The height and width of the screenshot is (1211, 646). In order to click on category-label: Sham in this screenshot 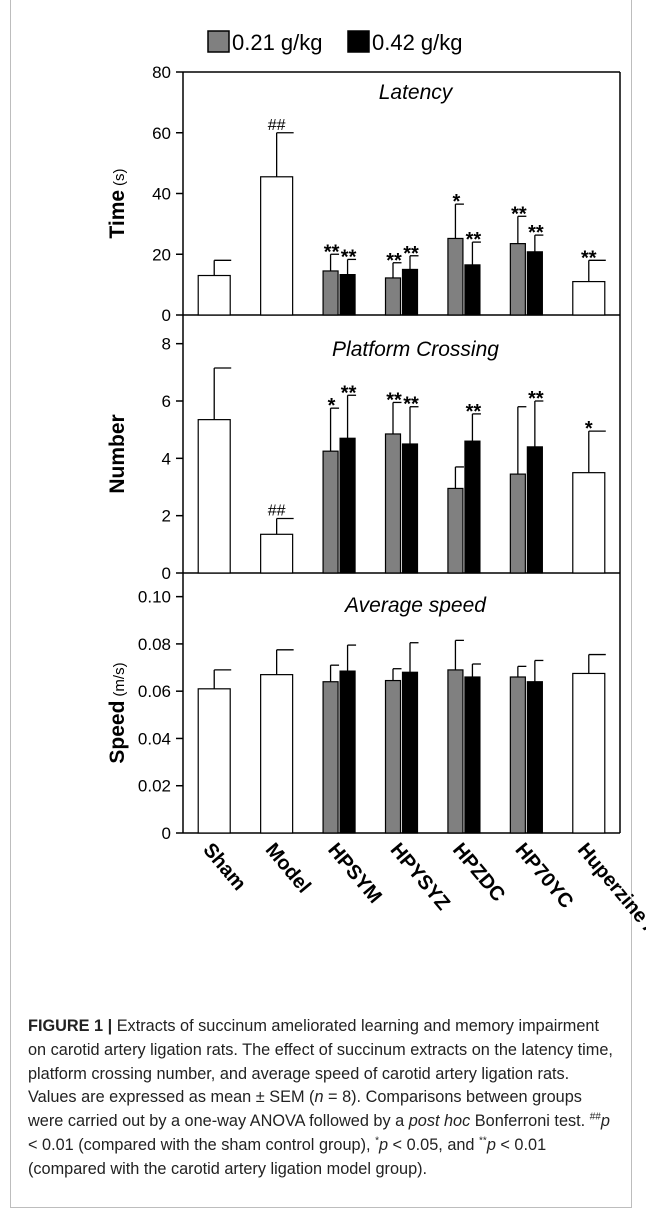, I will do `click(224, 867)`.